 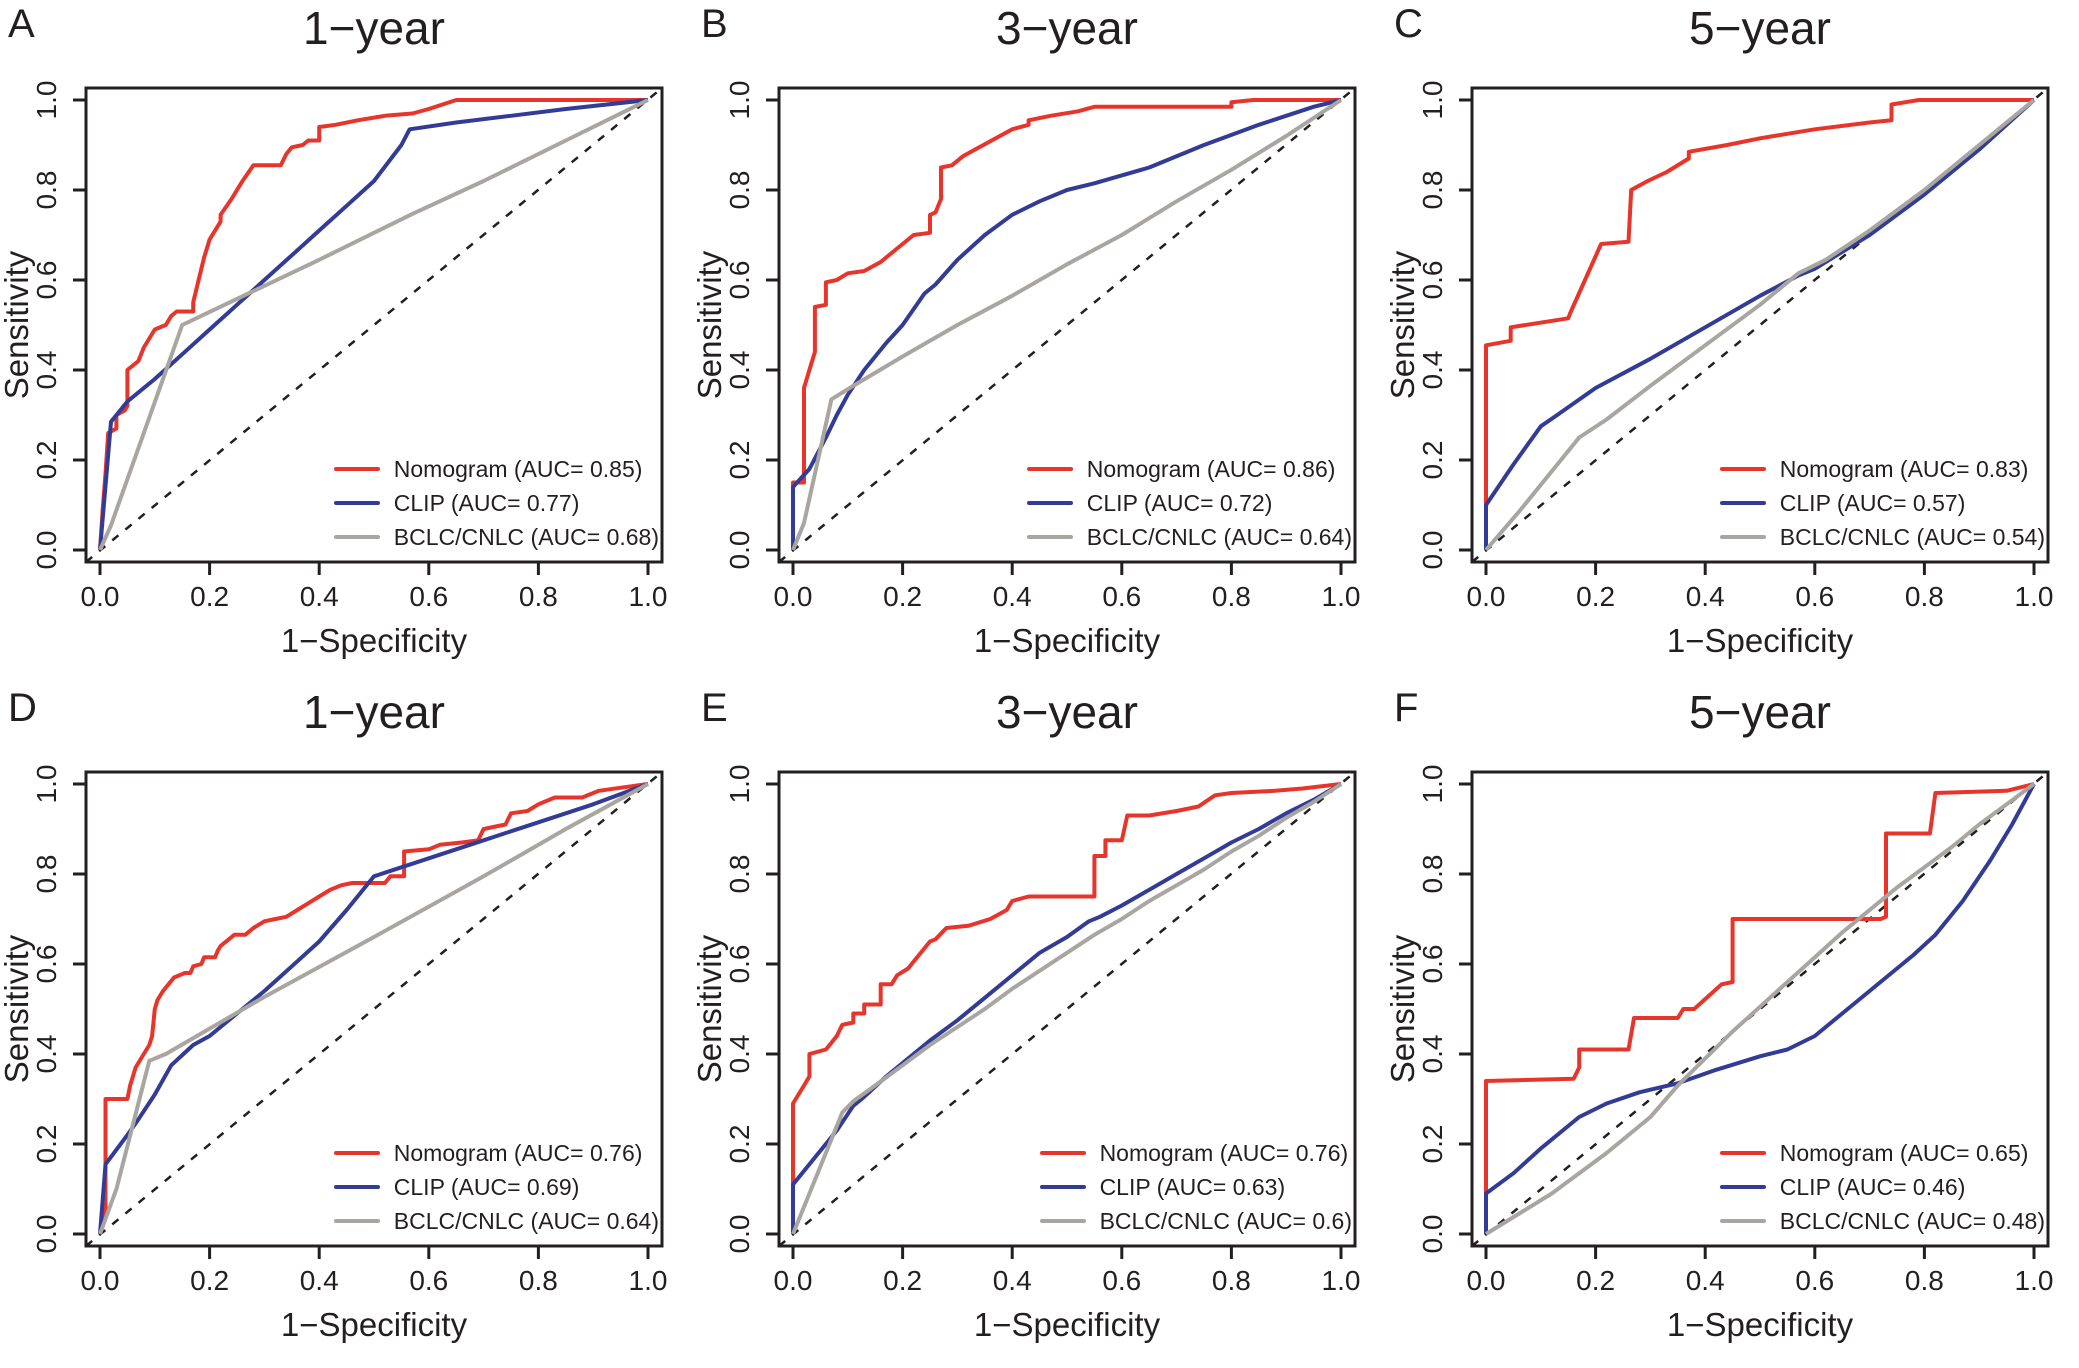 I want to click on legend-item: Nomogram (AUC= 0.83), so click(x=1882, y=469).